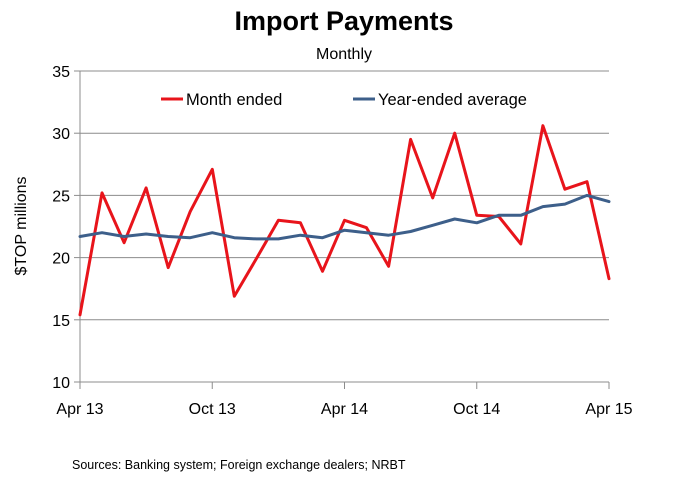 The height and width of the screenshot is (499, 688). What do you see at coordinates (452, 100) in the screenshot?
I see `legend-label-2: Year-ended average` at bounding box center [452, 100].